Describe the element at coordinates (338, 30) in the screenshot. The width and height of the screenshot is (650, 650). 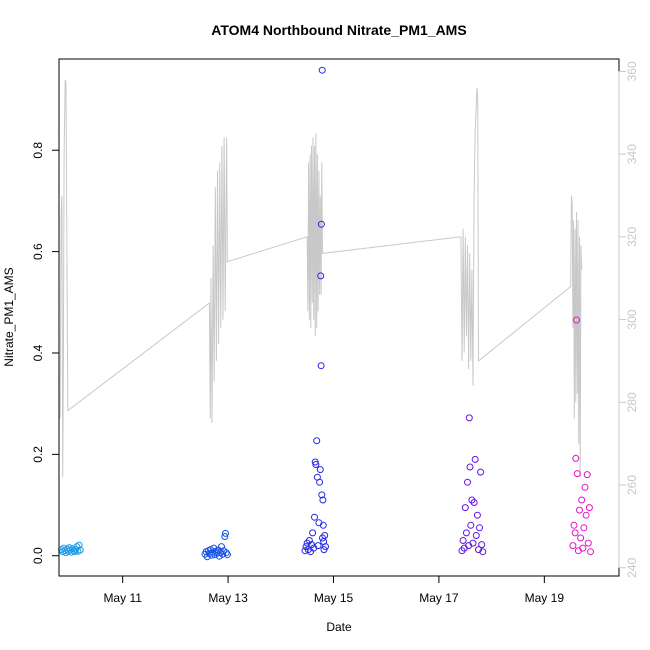
I see `chart-title: ATOM4 Northbound Nitrate_PM1_AMS` at that location.